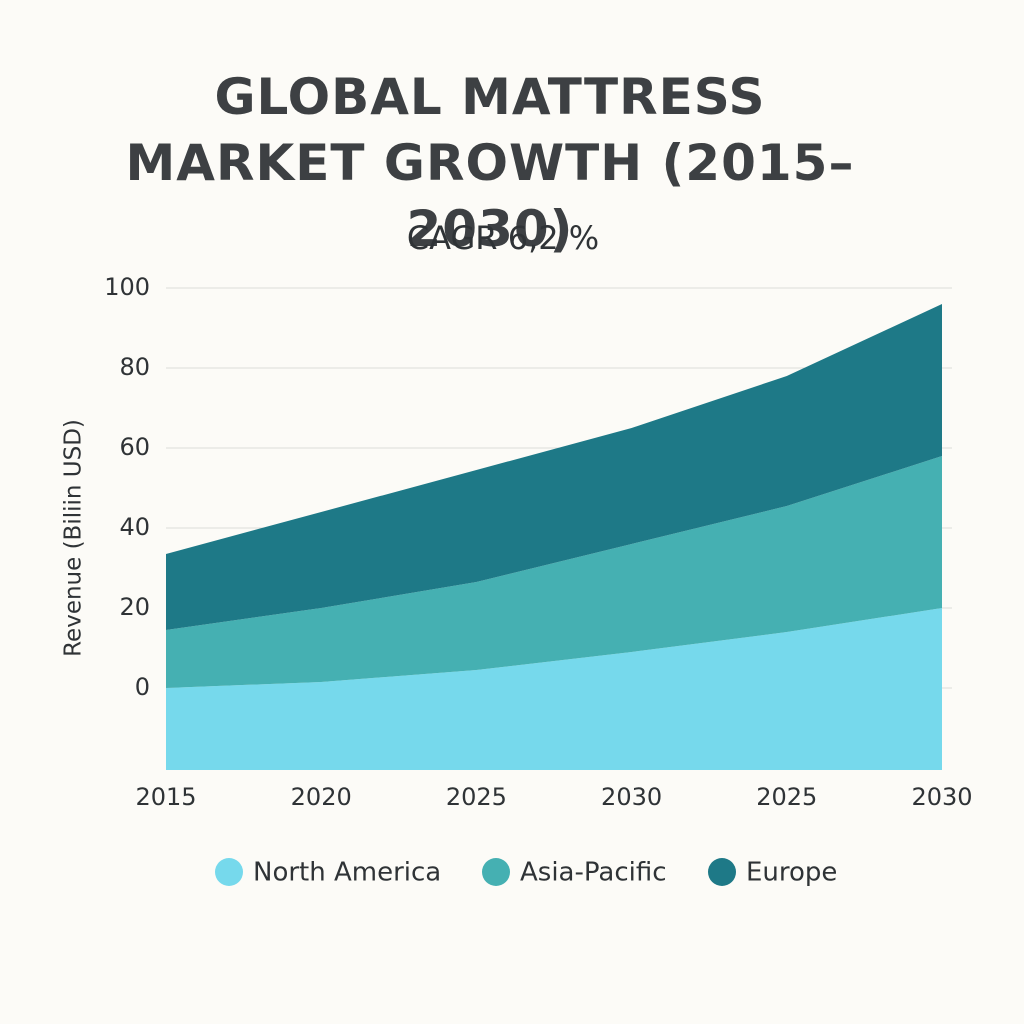 The height and width of the screenshot is (1024, 1024). I want to click on y-tick-label: 20, so click(134, 607).